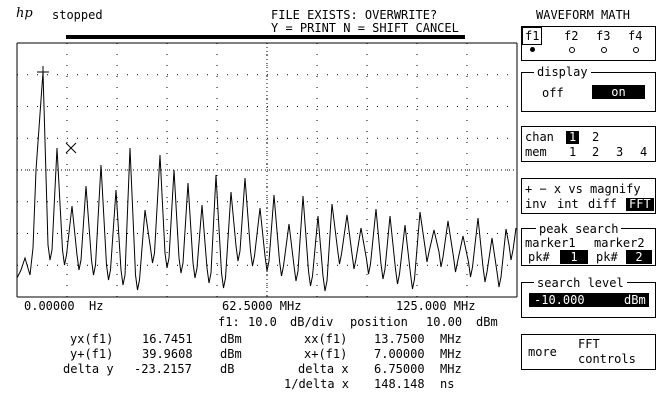  I want to click on meas-y-plus-unit: dBm, so click(231, 354).